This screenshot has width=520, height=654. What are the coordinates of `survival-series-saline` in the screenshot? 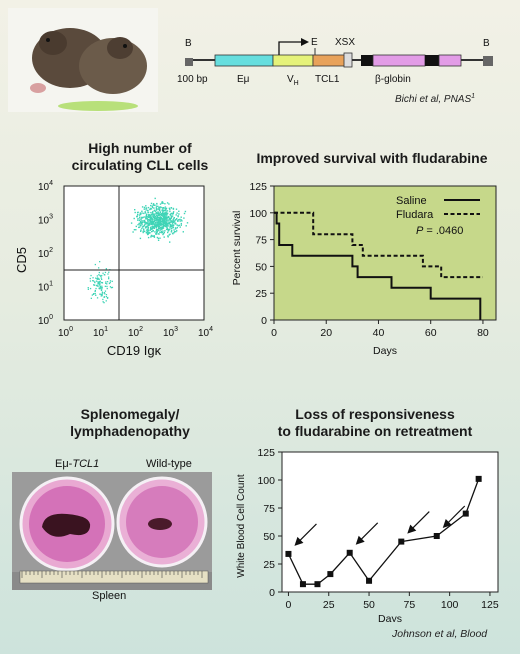 It's located at (378, 265).